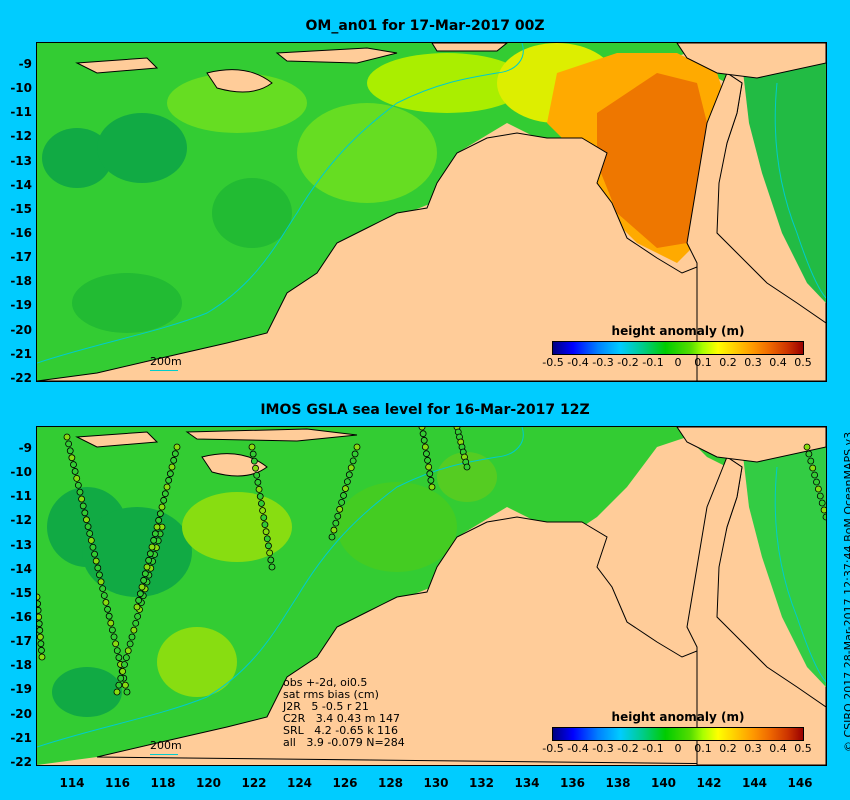 Image resolution: width=850 pixels, height=800 pixels. Describe the element at coordinates (341, 730) in the screenshot. I see `stats-line: SRL 4.2 -0.65 k 116` at that location.